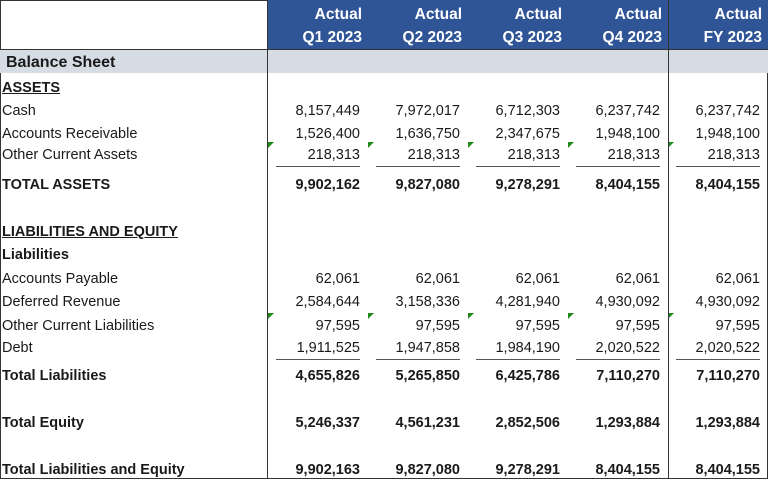 The height and width of the screenshot is (481, 768). I want to click on cell-value: 4,561,231, so click(427, 423).